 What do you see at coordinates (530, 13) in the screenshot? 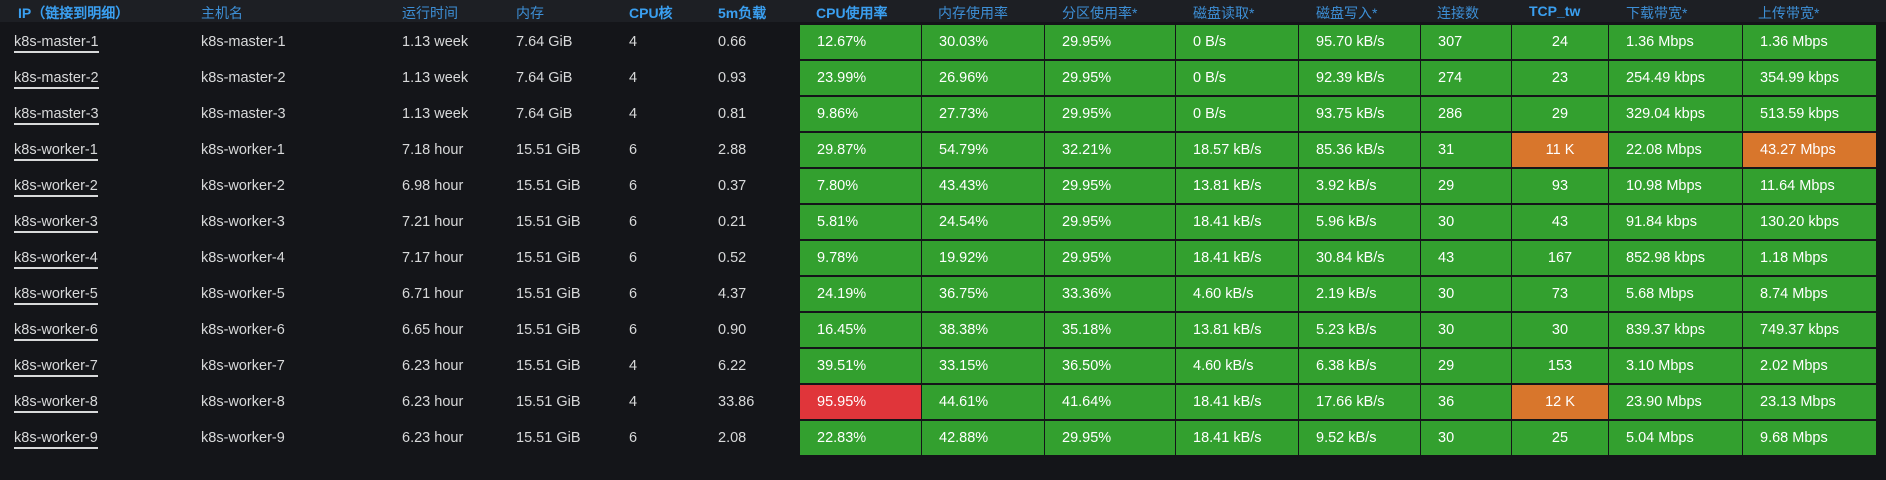
I see `column-header-memory: 内存` at bounding box center [530, 13].